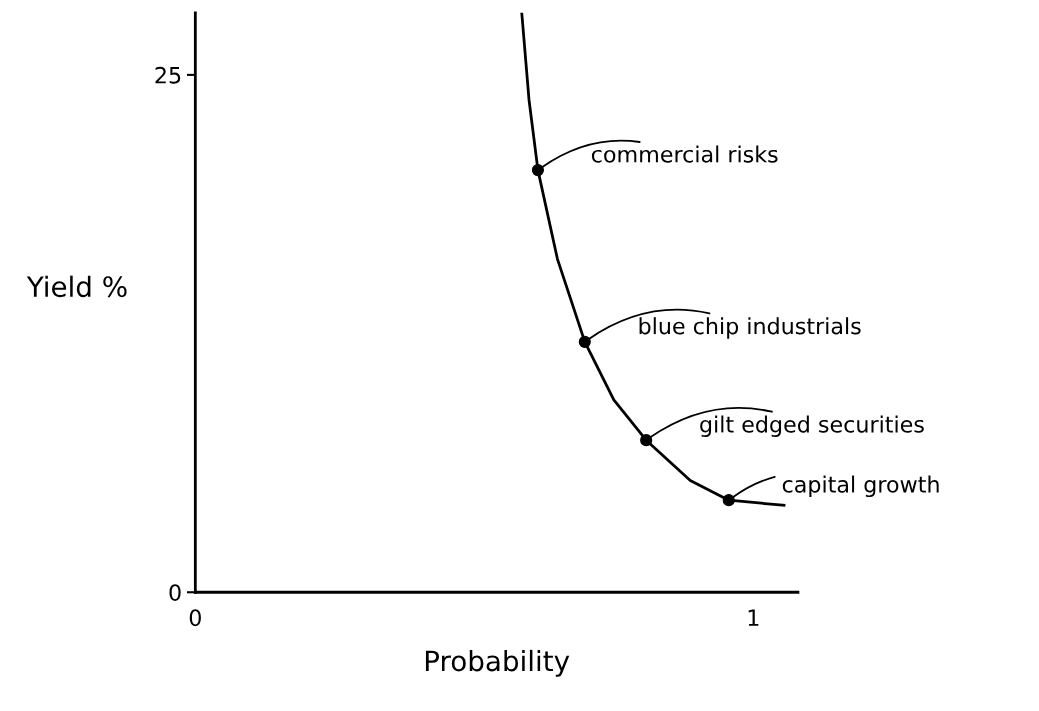 This screenshot has width=1039, height=711. What do you see at coordinates (168, 75) in the screenshot?
I see `y-tick-label: 25` at bounding box center [168, 75].